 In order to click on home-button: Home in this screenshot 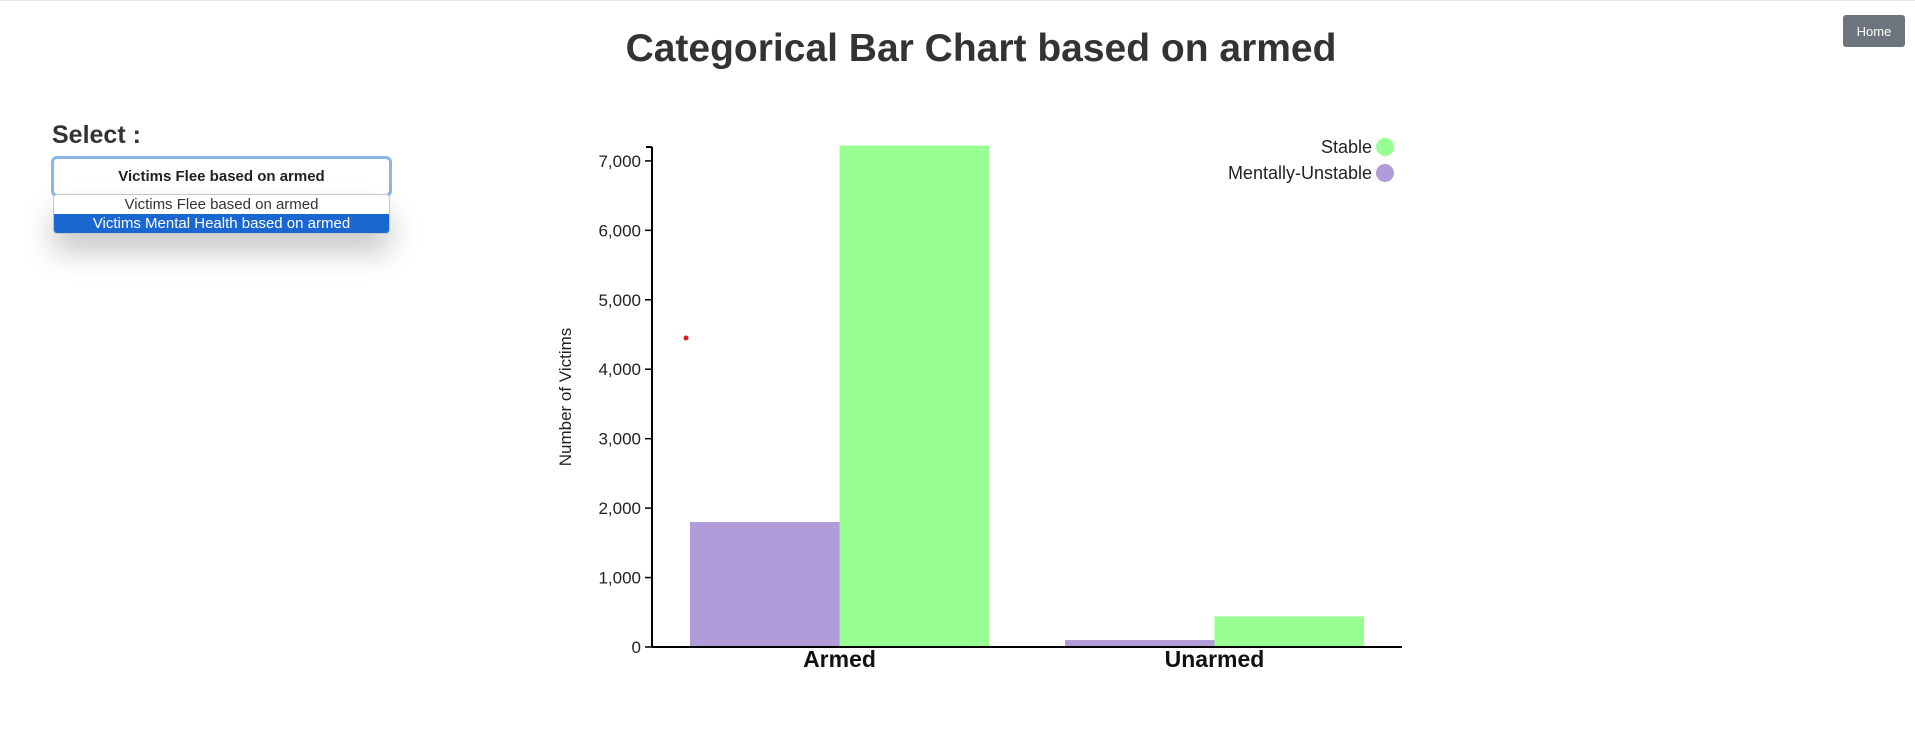, I will do `click(1874, 31)`.